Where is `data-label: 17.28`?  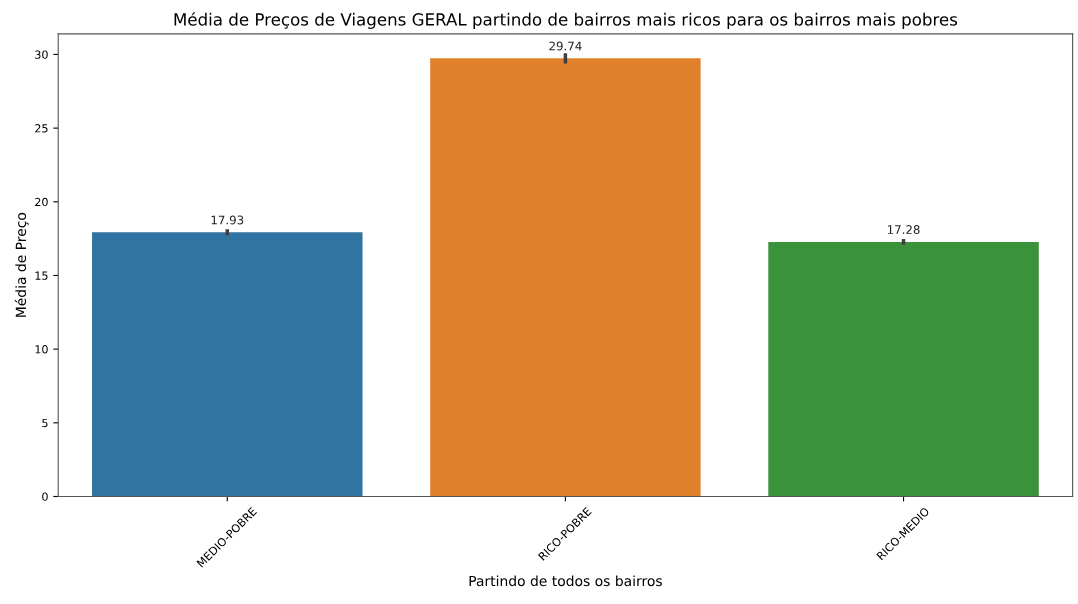 data-label: 17.28 is located at coordinates (903, 230).